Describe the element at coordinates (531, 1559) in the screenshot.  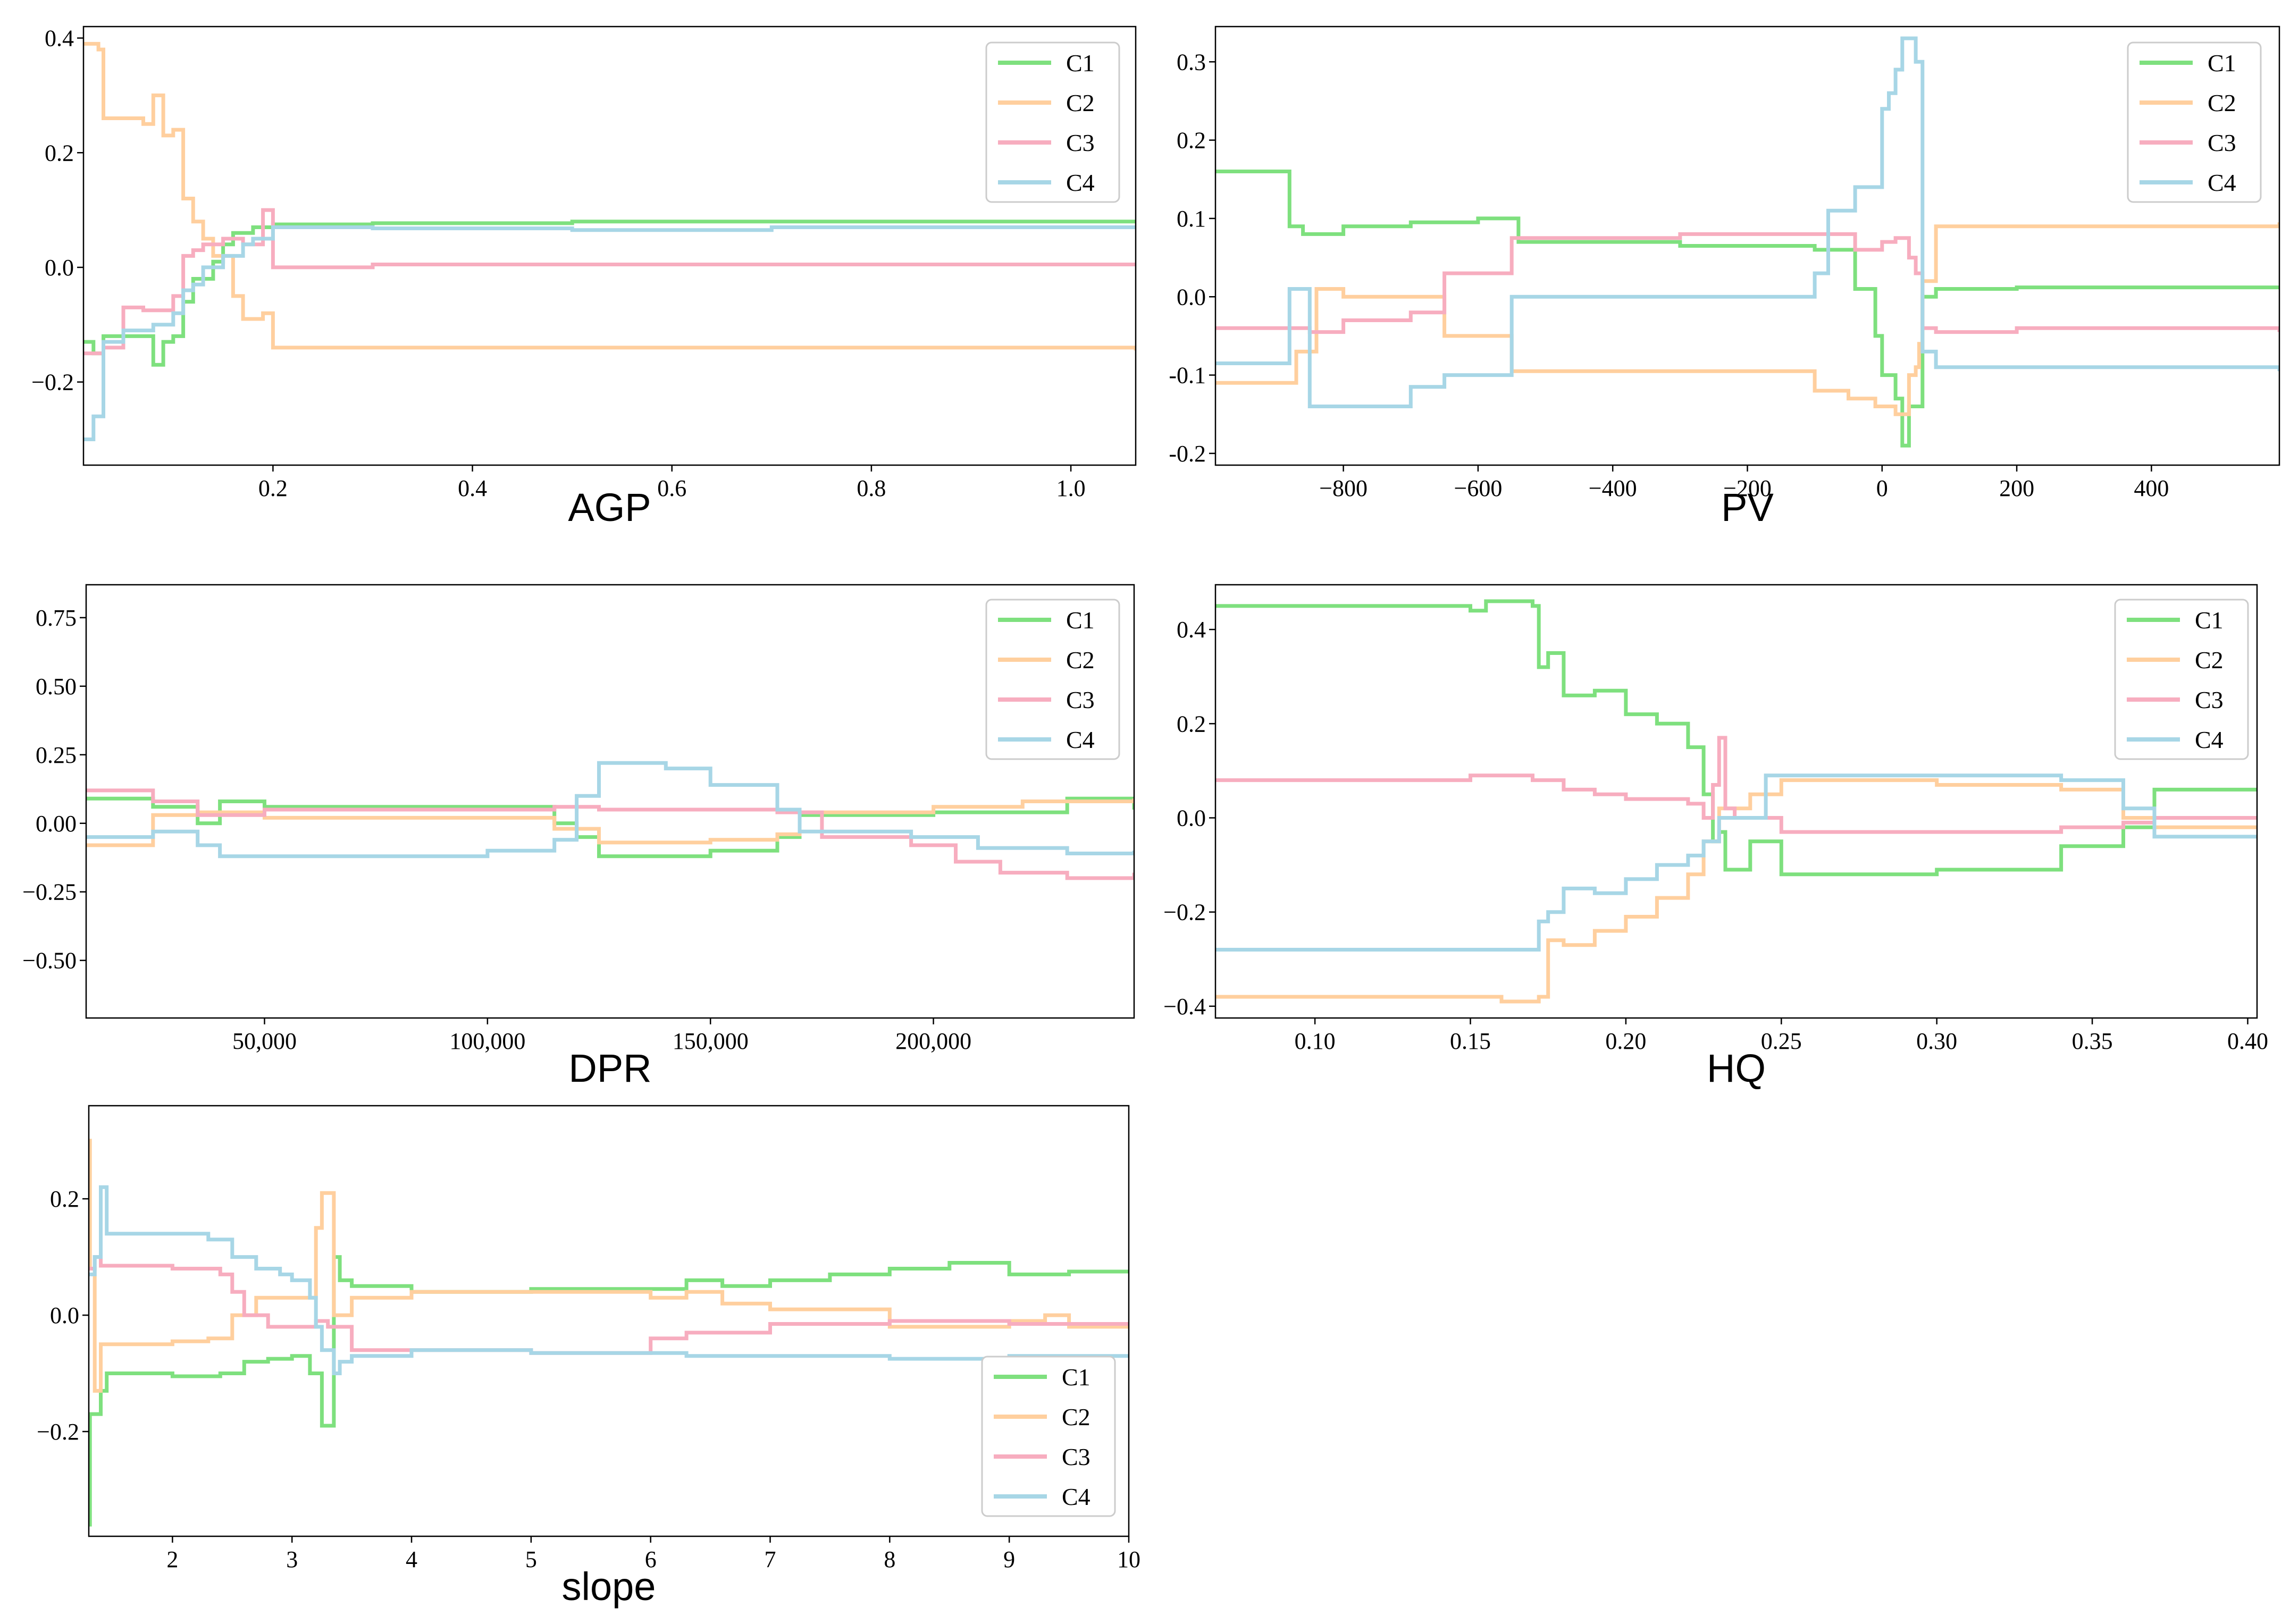
I see `x-tick-label: 5` at that location.